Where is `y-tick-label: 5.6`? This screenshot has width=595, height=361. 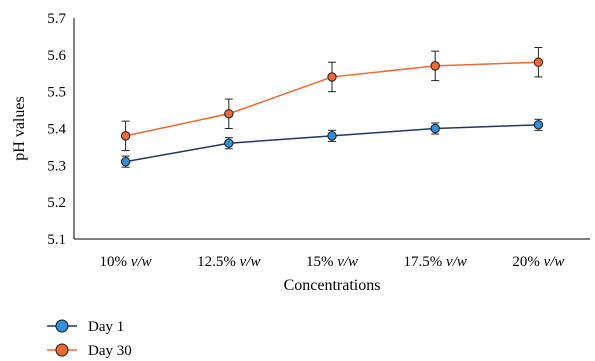
y-tick-label: 5.6 is located at coordinates (56, 56).